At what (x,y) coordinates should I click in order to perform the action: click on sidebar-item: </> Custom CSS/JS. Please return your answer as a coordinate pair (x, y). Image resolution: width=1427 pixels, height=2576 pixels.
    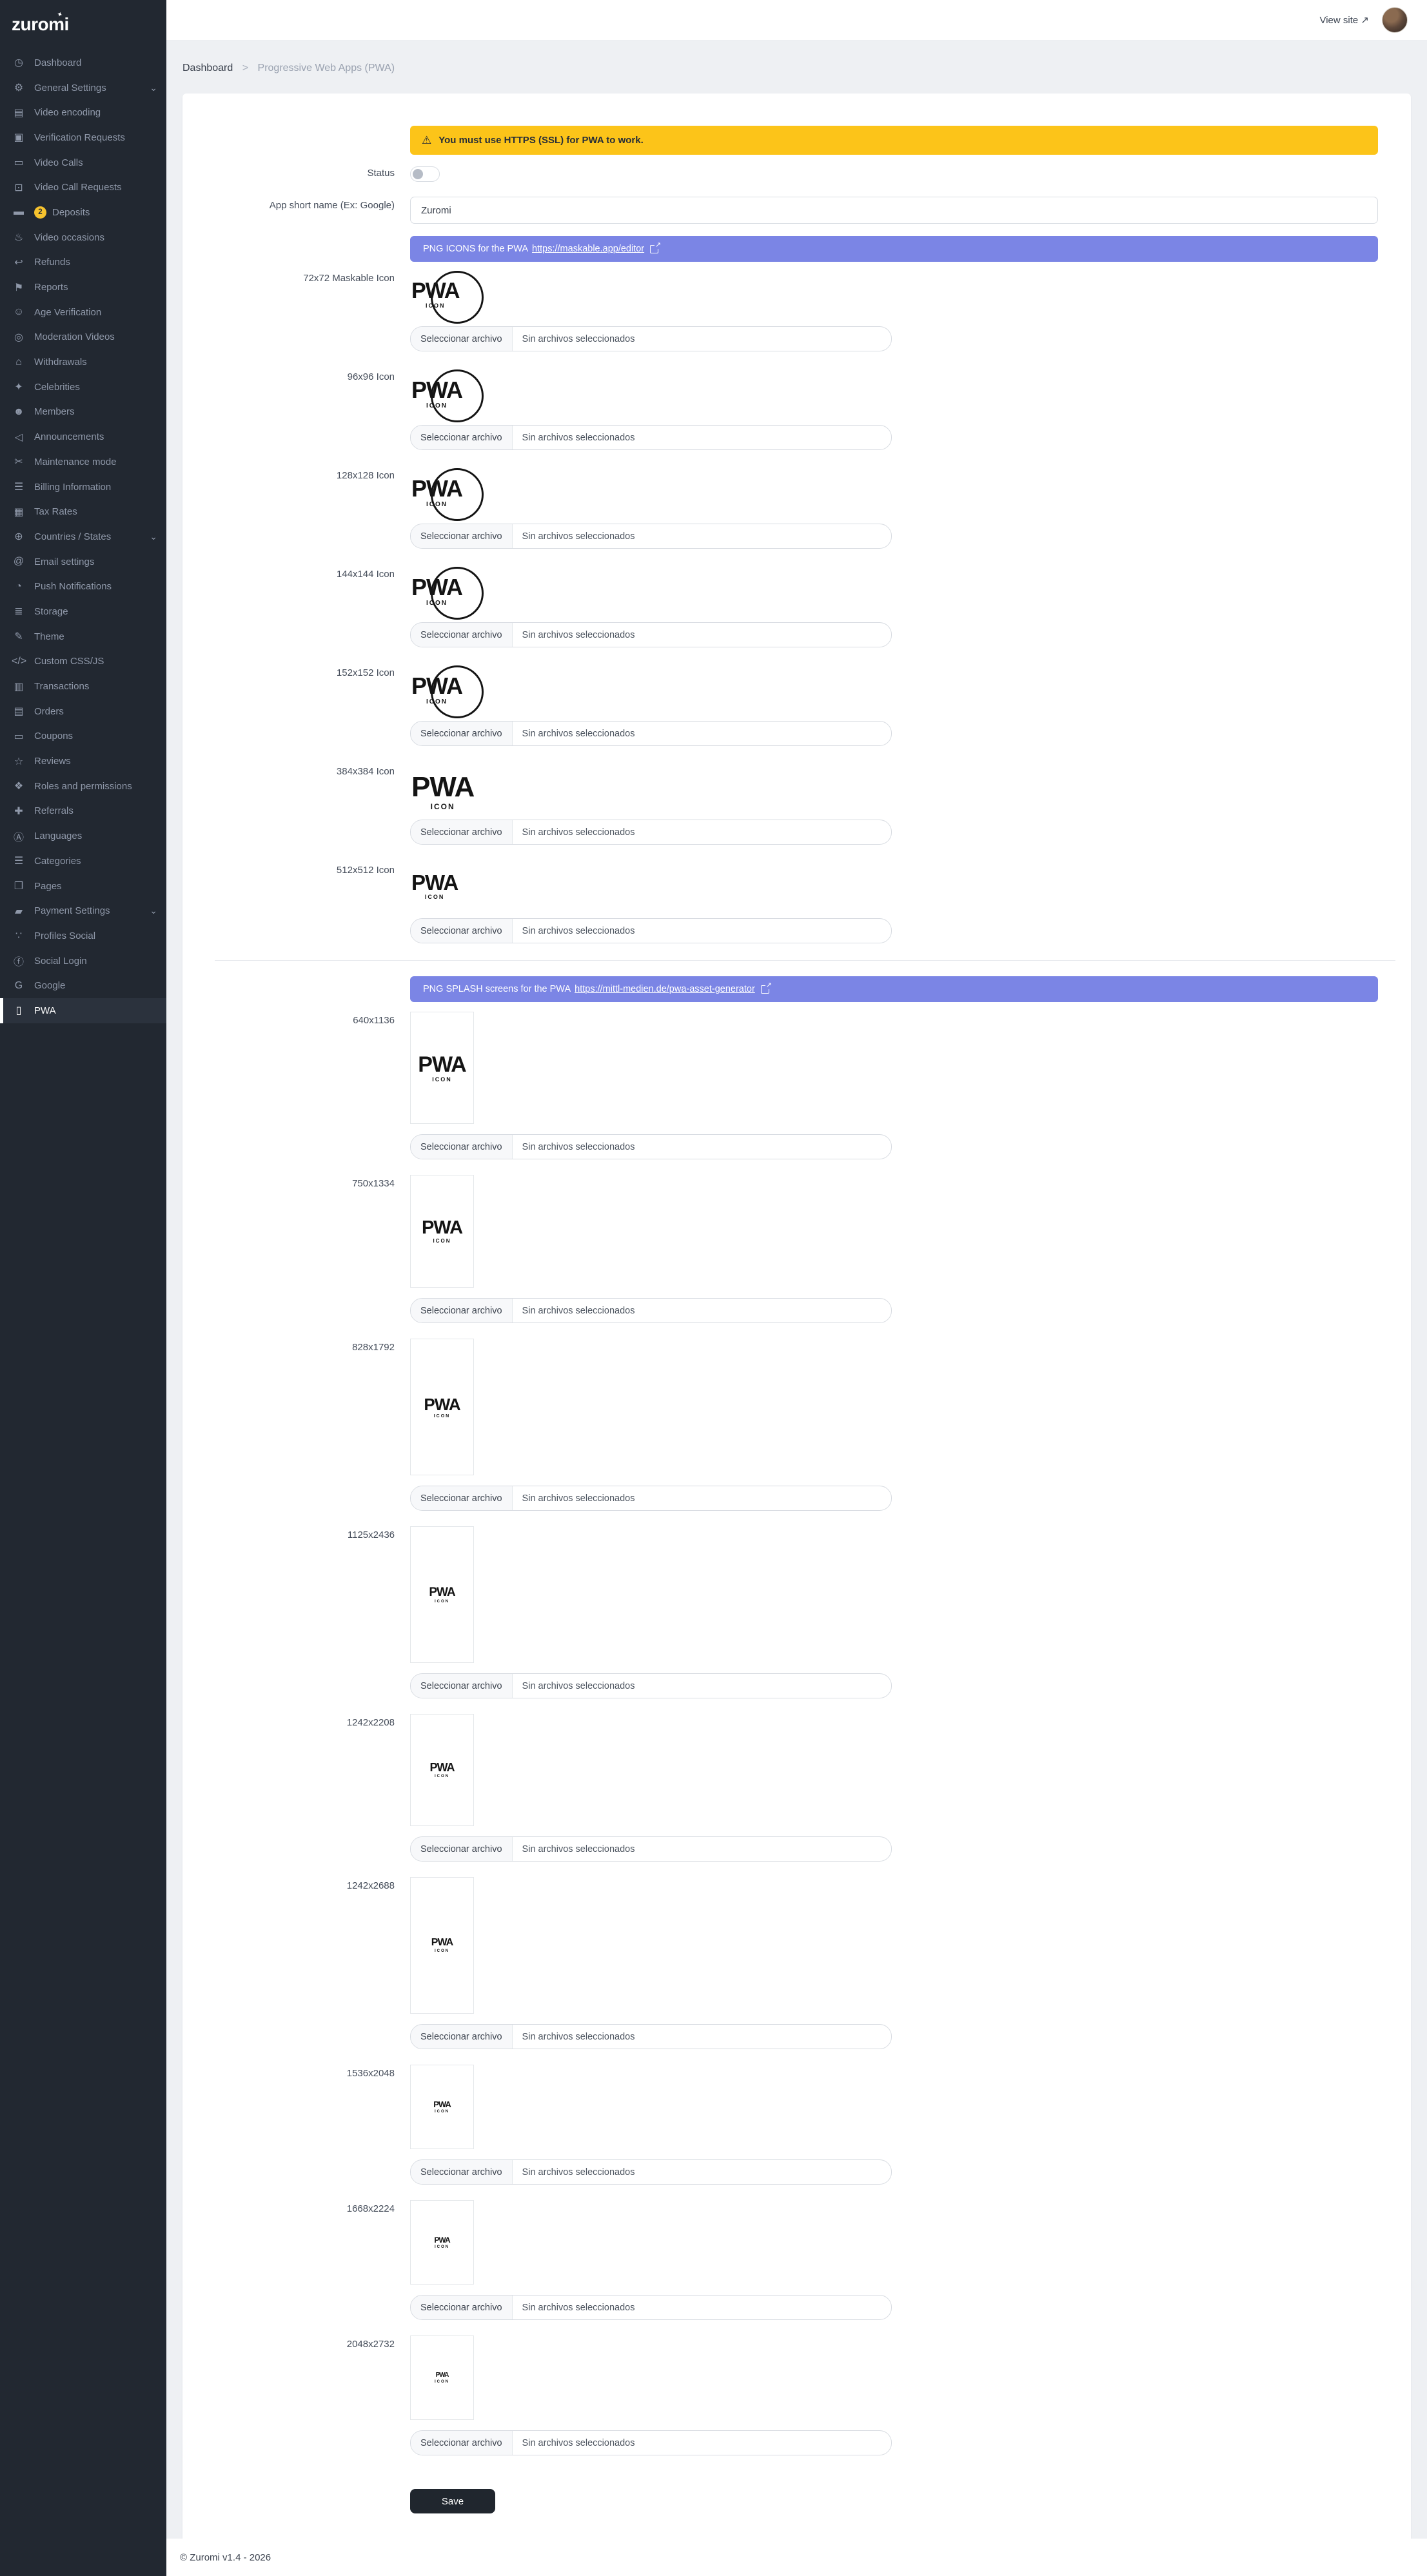
    Looking at the image, I should click on (83, 662).